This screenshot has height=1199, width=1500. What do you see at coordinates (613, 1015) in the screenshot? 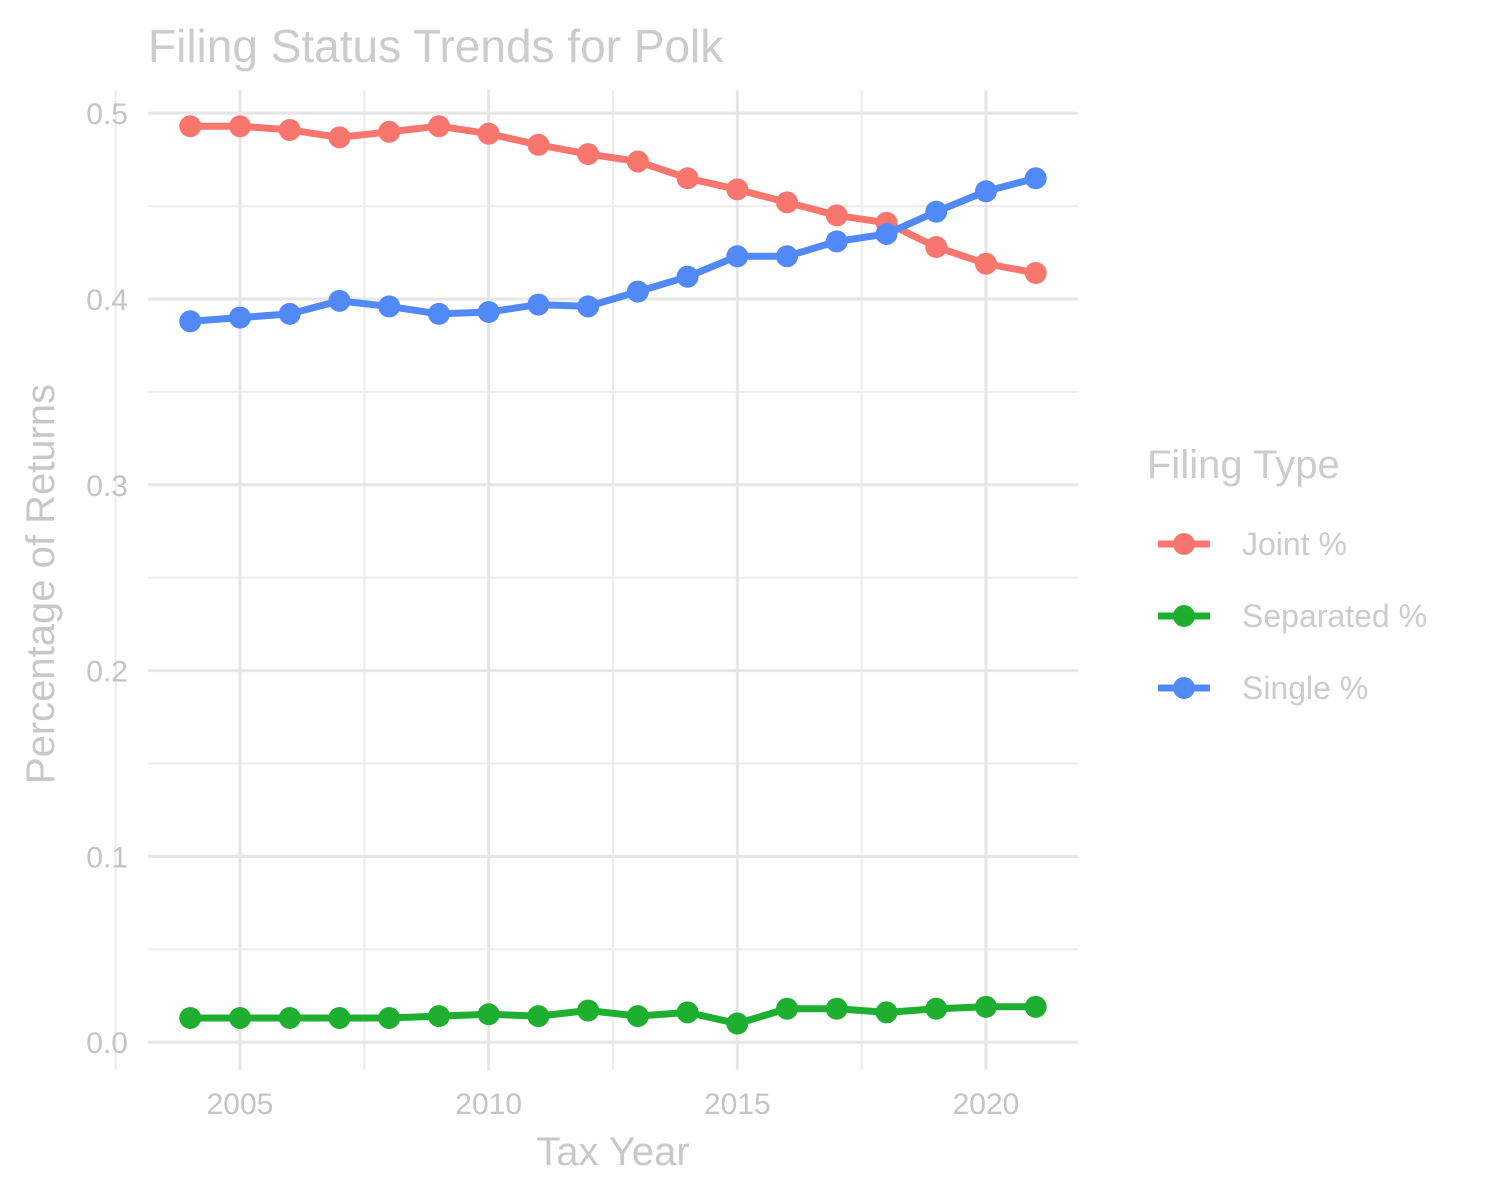
I see `series-separated` at bounding box center [613, 1015].